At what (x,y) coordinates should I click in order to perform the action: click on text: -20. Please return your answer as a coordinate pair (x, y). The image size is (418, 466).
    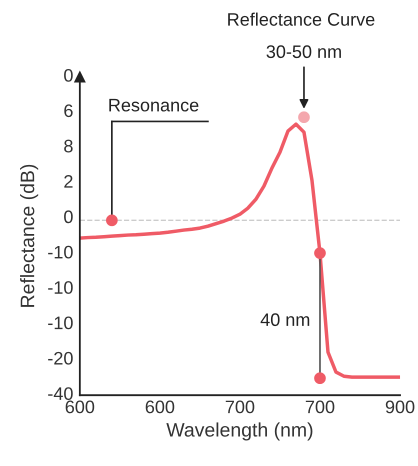
    Looking at the image, I should click on (60, 358).